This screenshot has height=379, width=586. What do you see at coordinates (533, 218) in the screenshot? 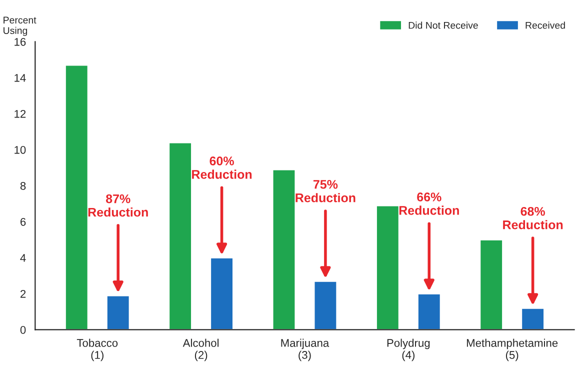
I see `annotation: 68% Reduction` at bounding box center [533, 218].